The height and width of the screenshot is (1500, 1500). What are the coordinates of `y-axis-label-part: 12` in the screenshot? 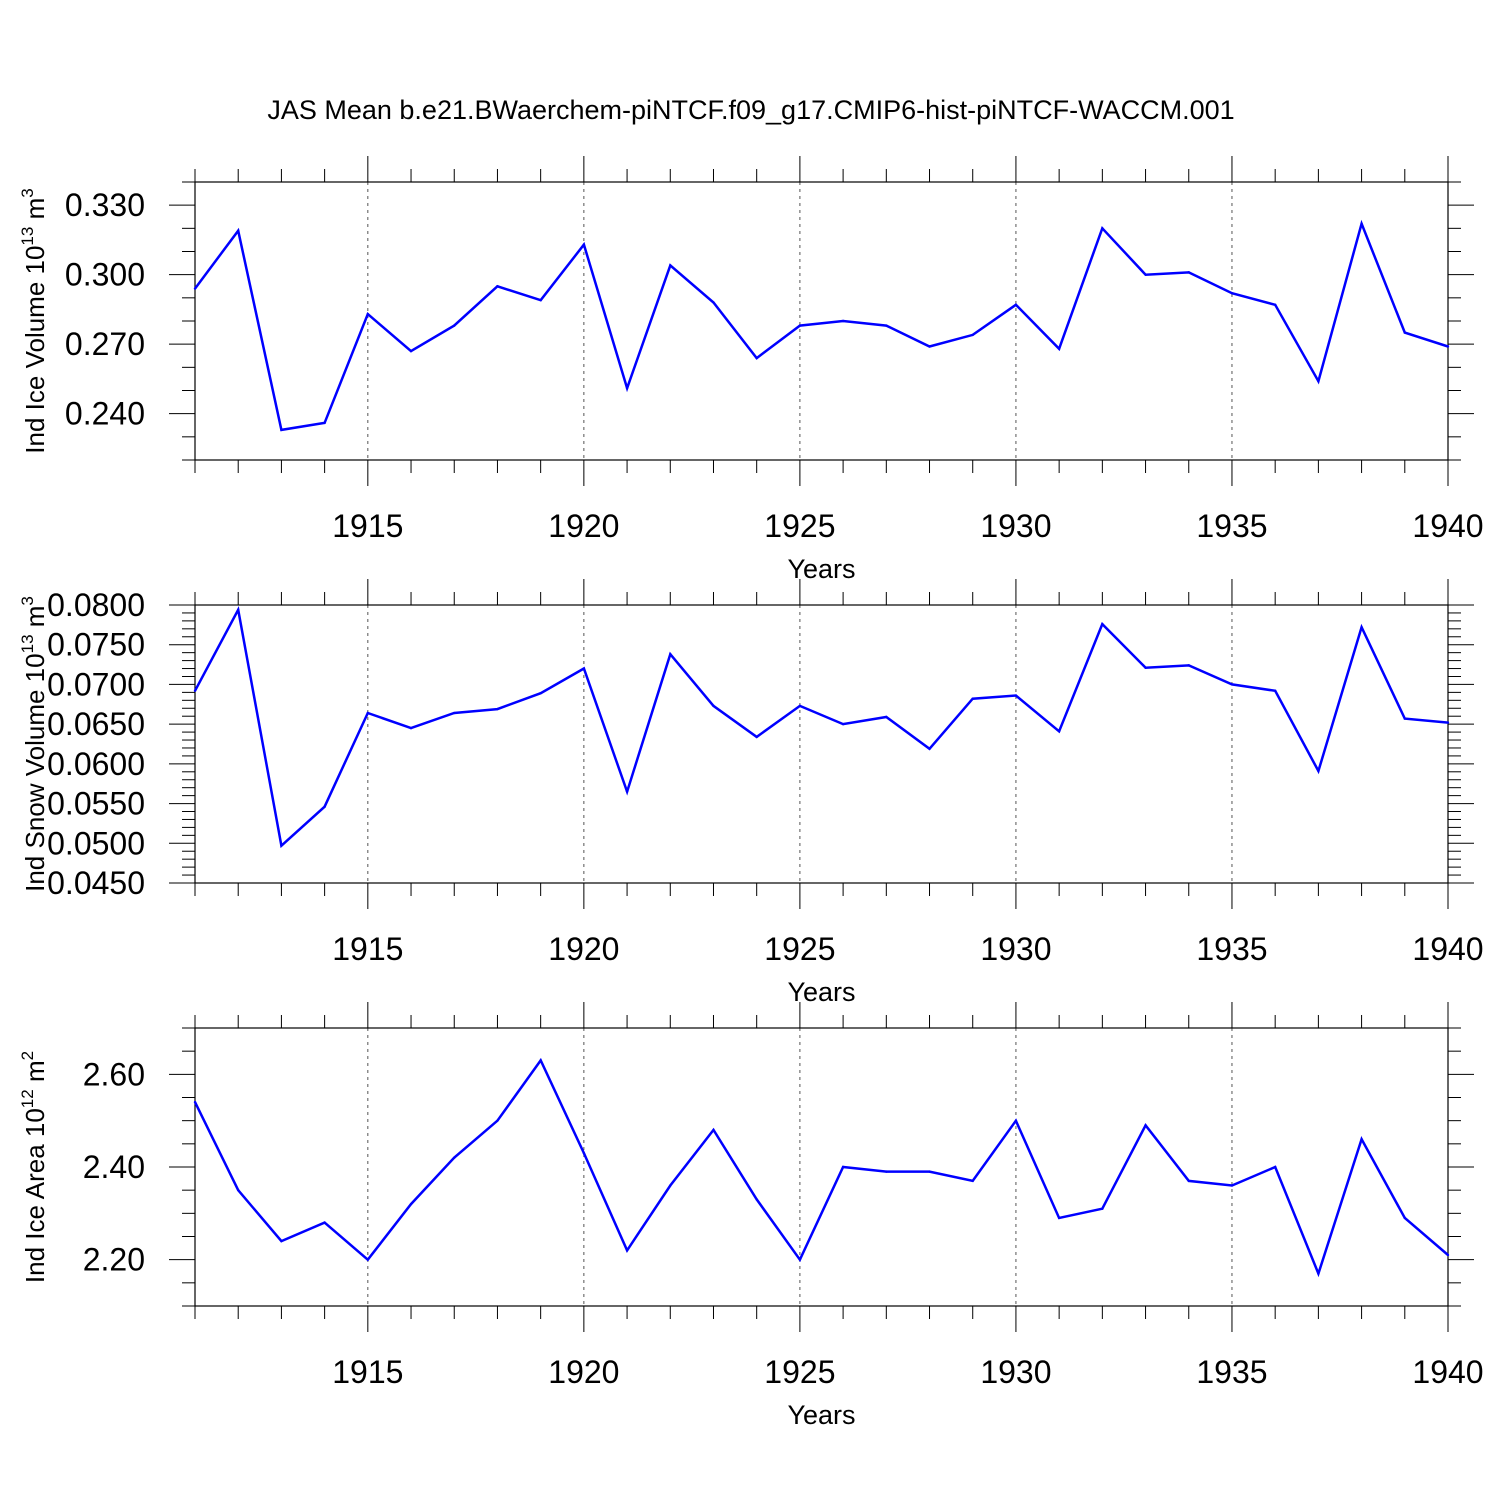 It's located at (27, 1098).